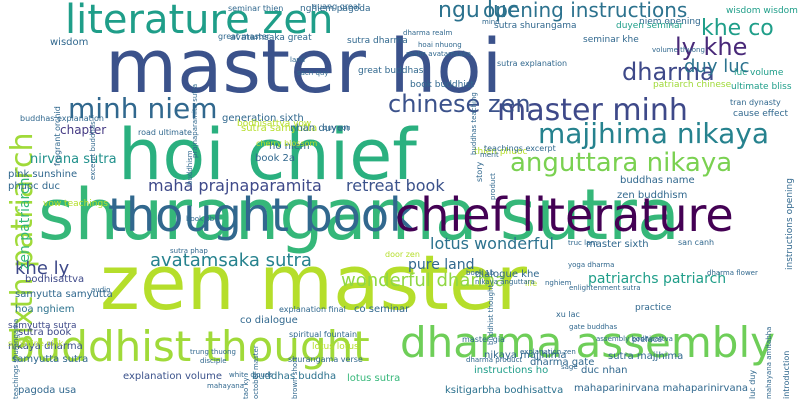  I want to click on cloud-word: wisdom, so click(69, 42).